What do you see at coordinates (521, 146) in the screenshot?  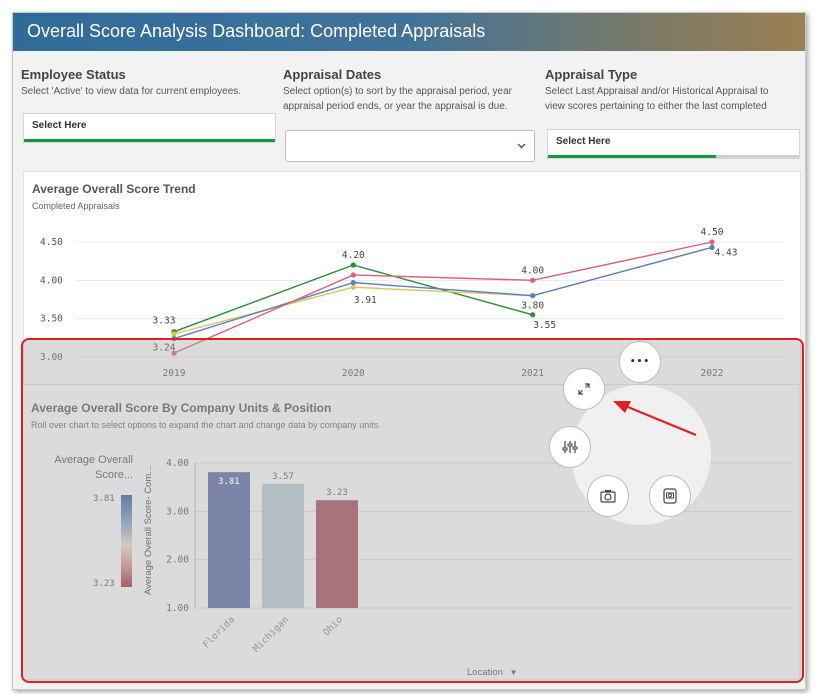 I see `chevron-down-icon` at bounding box center [521, 146].